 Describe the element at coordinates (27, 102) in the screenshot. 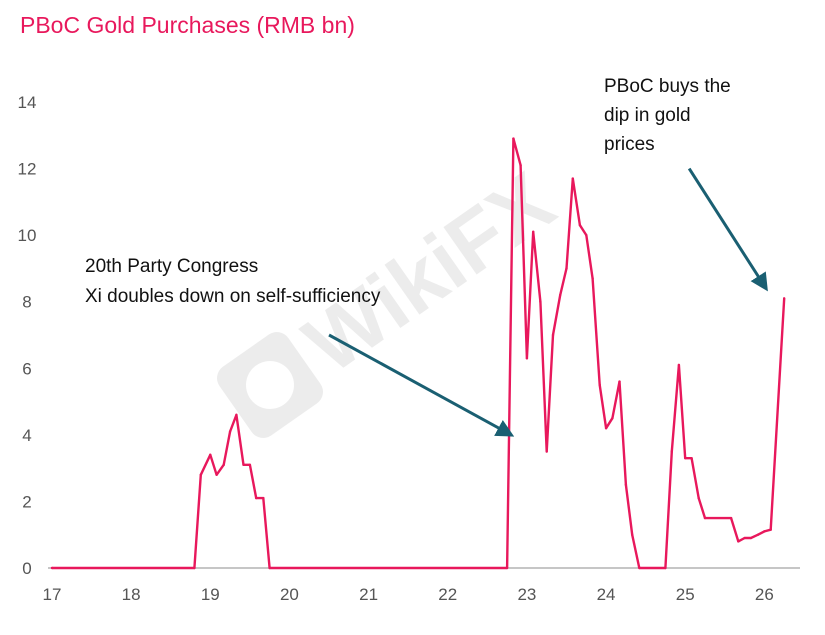

I see `y-tick-label: 14` at that location.